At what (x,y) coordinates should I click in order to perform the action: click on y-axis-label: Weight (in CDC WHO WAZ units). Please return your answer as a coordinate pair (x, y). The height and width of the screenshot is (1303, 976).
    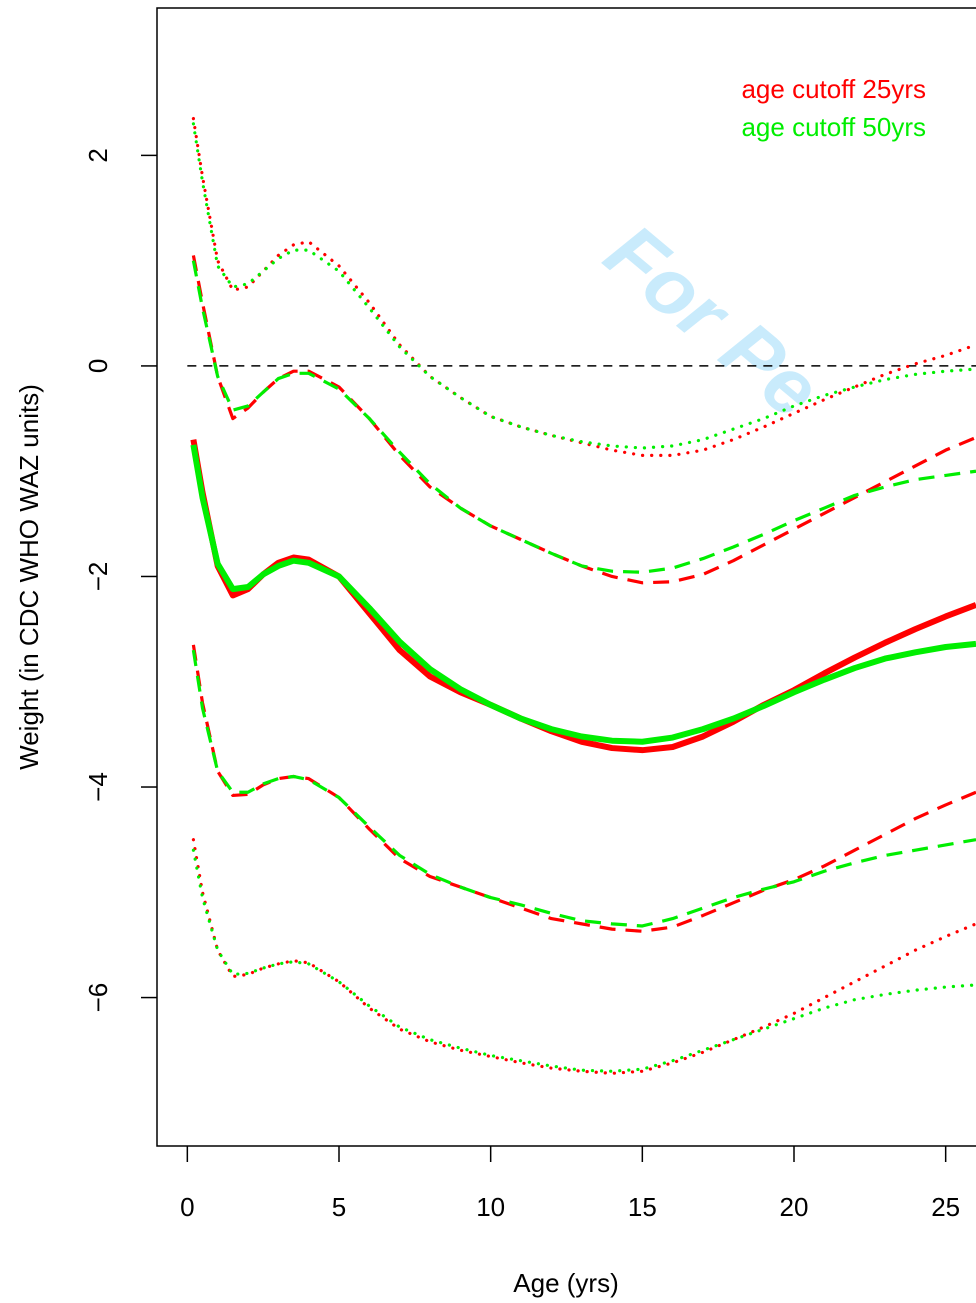
    Looking at the image, I should click on (29, 577).